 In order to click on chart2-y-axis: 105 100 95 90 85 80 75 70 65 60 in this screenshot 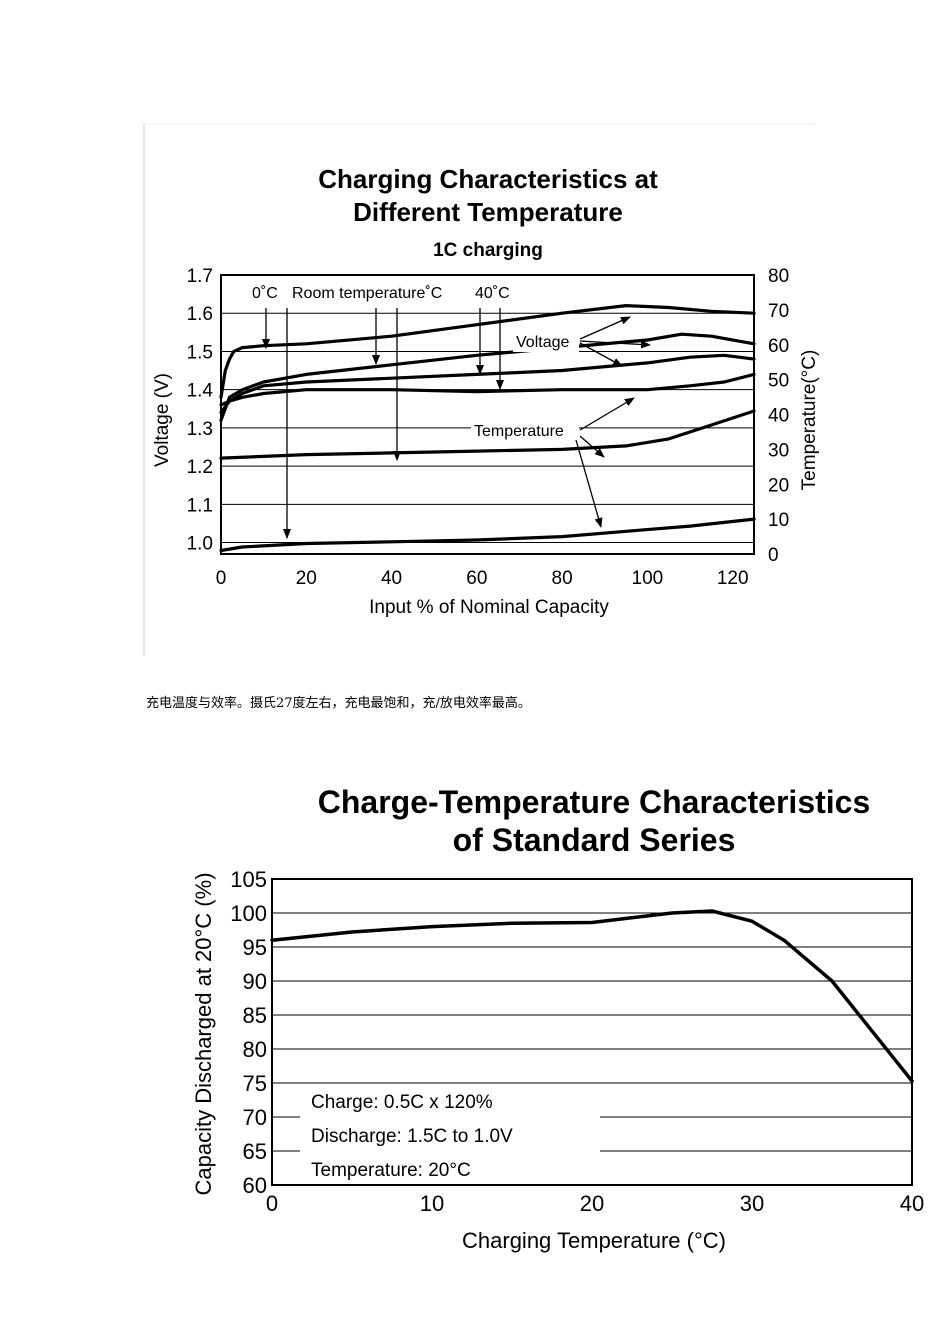, I will do `click(248, 1032)`.